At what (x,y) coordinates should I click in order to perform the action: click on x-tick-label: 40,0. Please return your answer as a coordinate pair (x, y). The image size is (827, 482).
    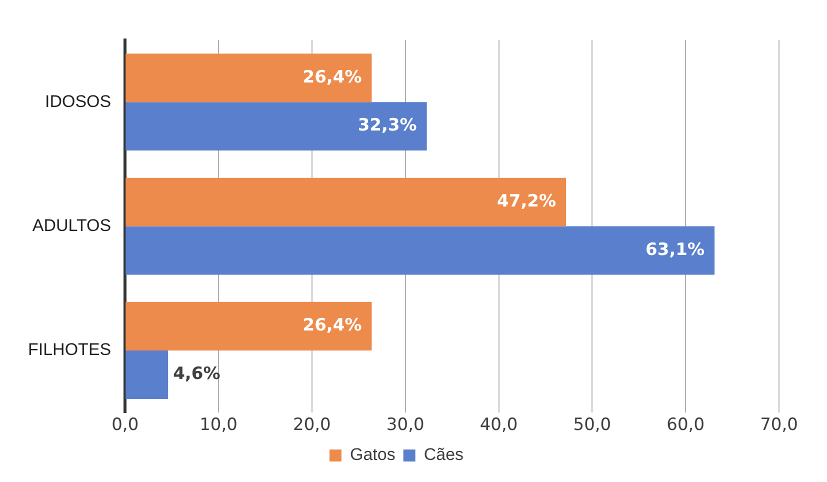
    Looking at the image, I should click on (499, 425).